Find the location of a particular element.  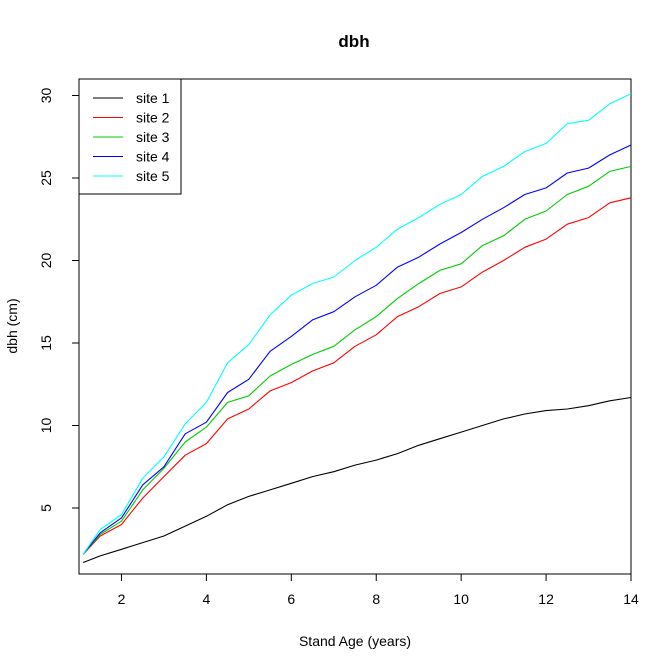

x-tick-label: 2 is located at coordinates (122, 599).